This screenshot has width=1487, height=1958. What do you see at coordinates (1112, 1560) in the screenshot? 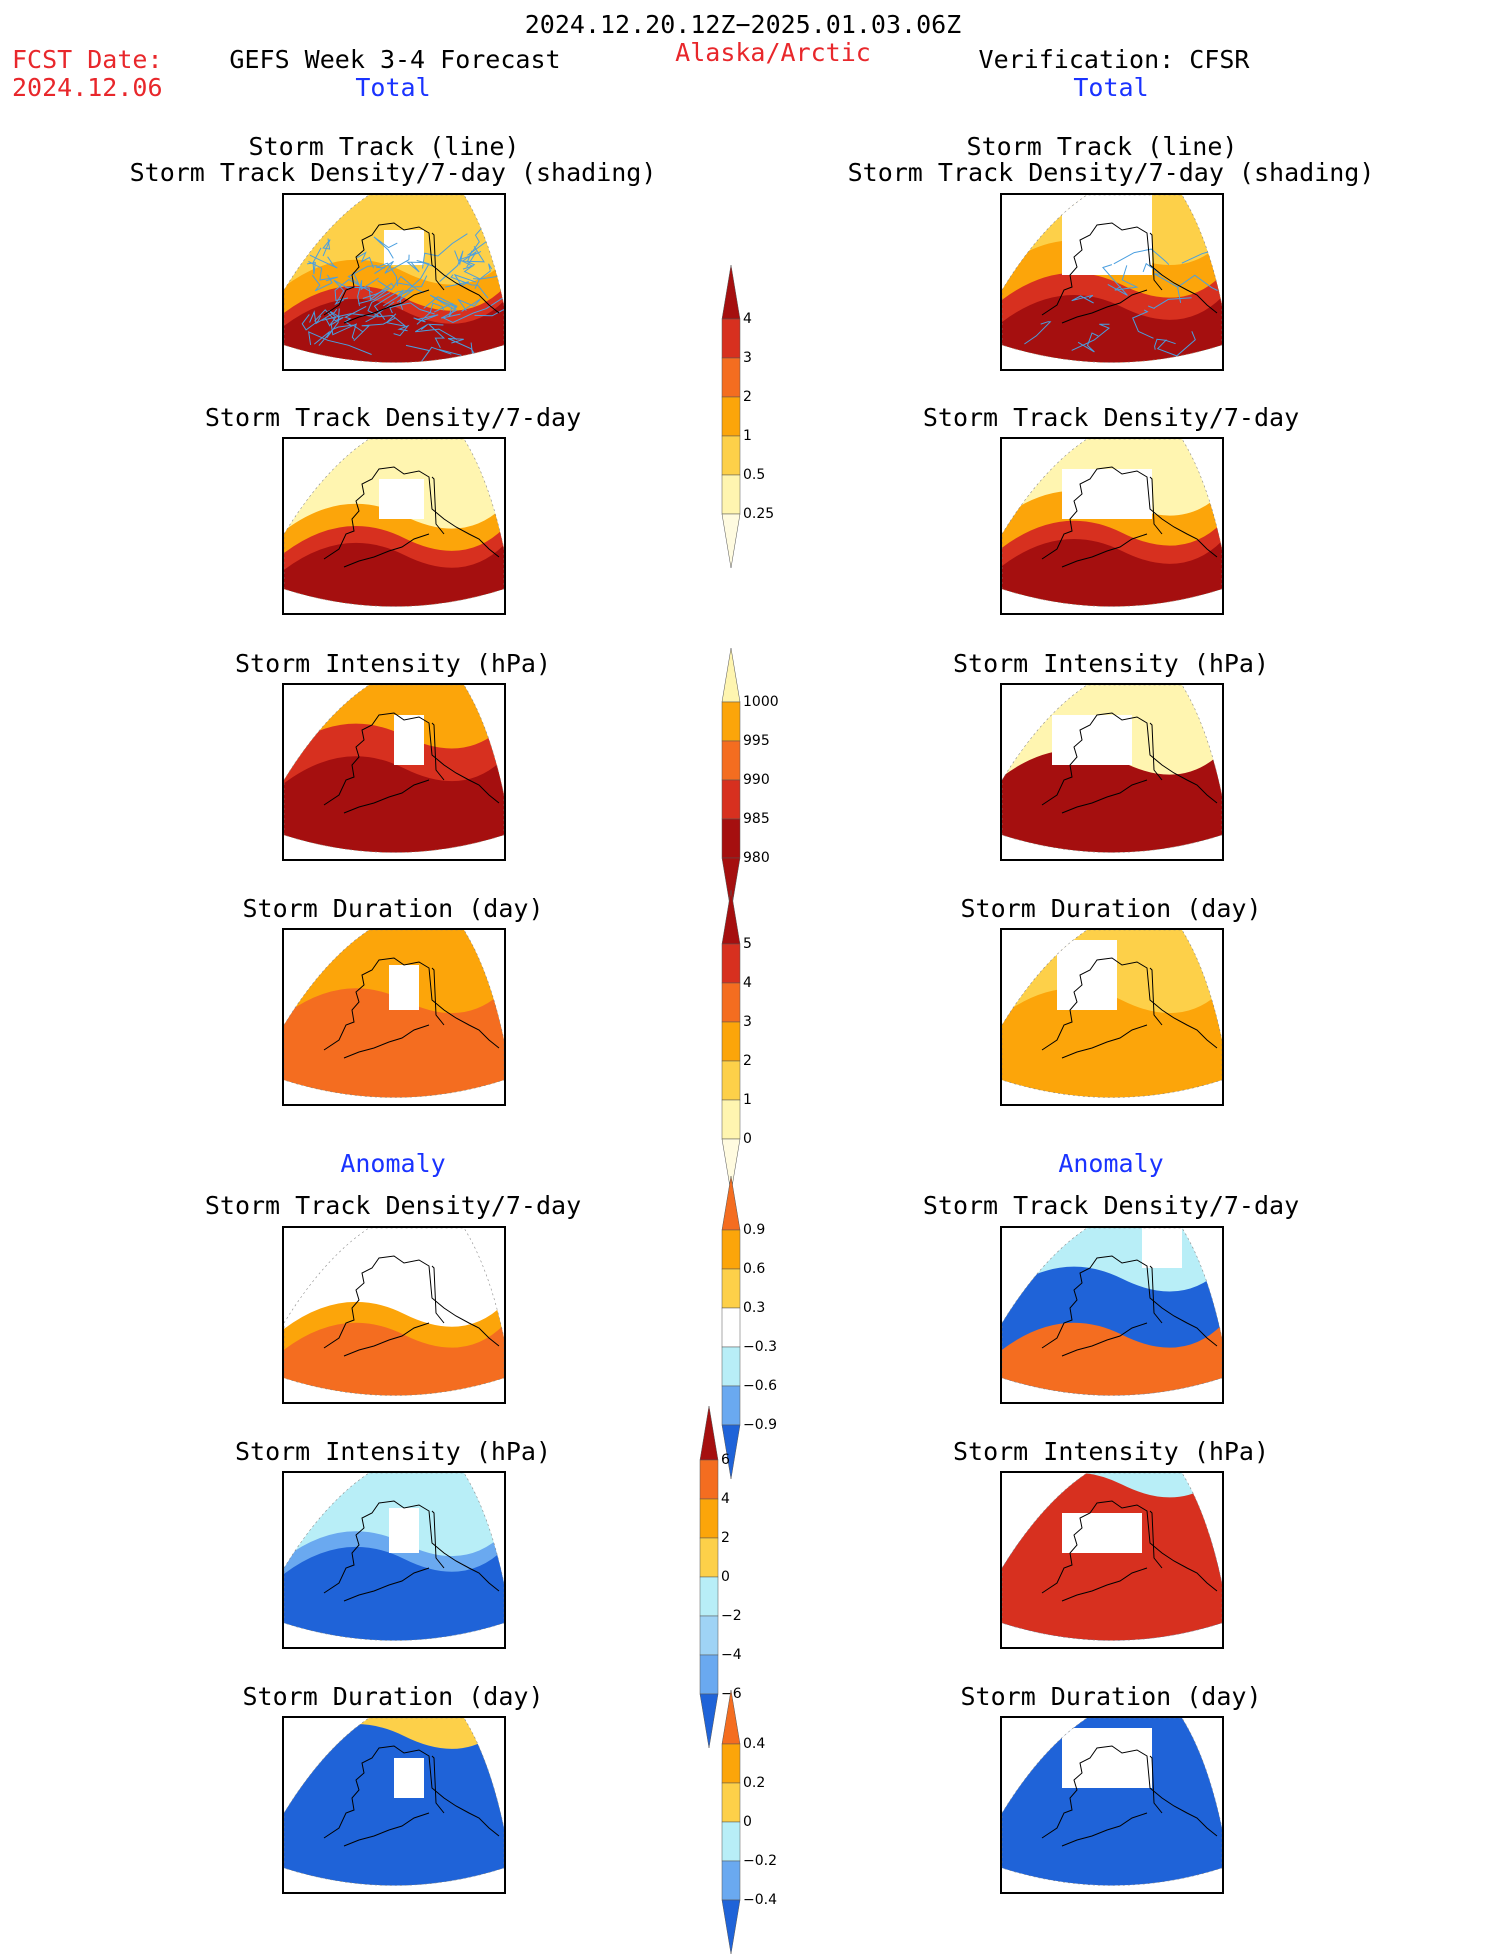
I see `map-right-intensity-anom` at bounding box center [1112, 1560].